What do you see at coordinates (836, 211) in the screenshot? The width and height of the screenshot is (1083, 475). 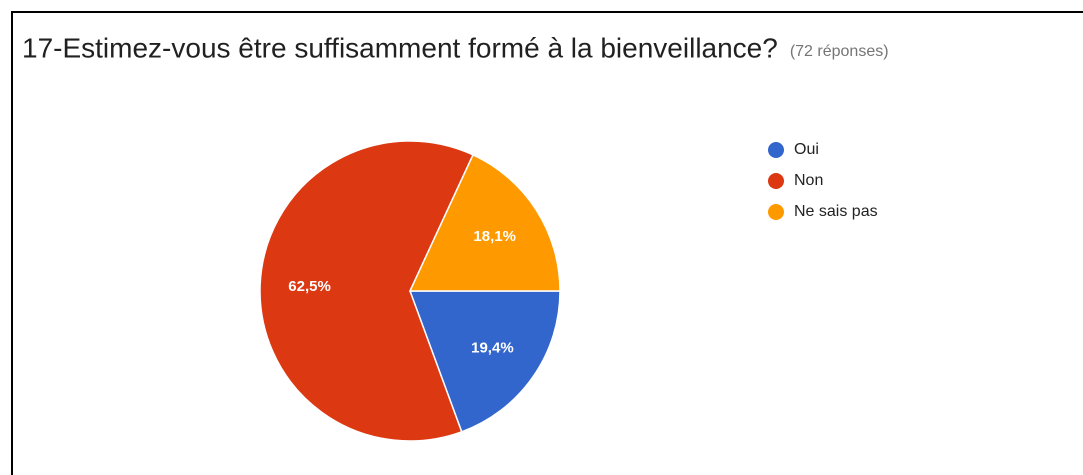 I see `legend-label: Ne sais pas` at bounding box center [836, 211].